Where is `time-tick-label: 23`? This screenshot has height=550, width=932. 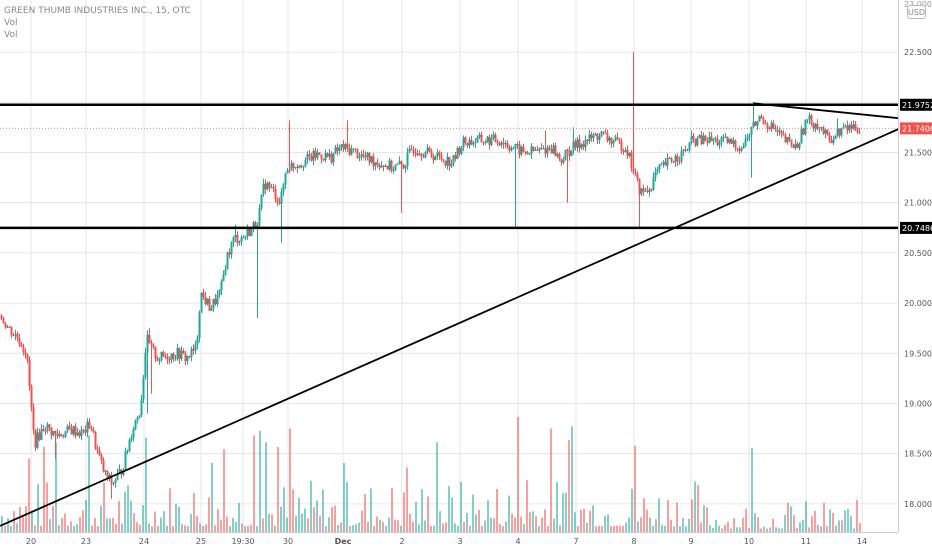 time-tick-label: 23 is located at coordinates (86, 541).